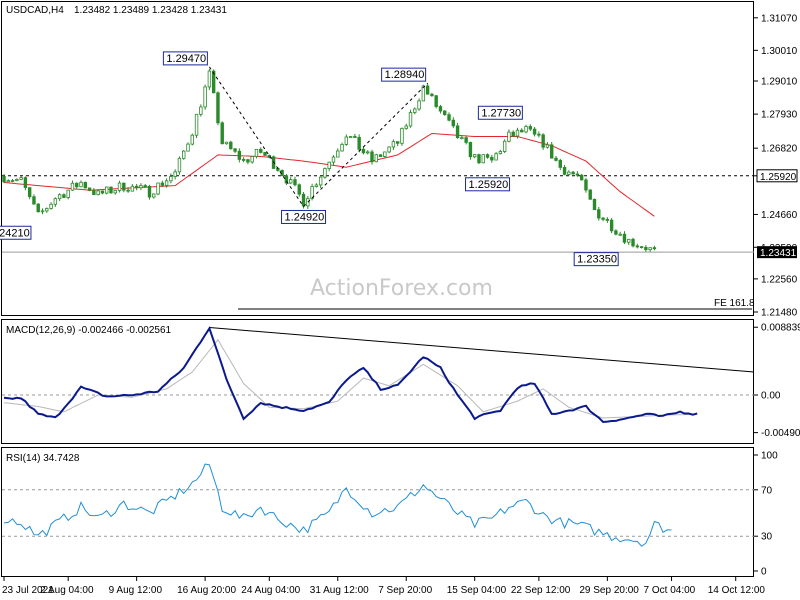 The image size is (800, 600). What do you see at coordinates (89, 330) in the screenshot?
I see `macd-title: MACD(12,26,9) -0.002466 -0.002561` at bounding box center [89, 330].